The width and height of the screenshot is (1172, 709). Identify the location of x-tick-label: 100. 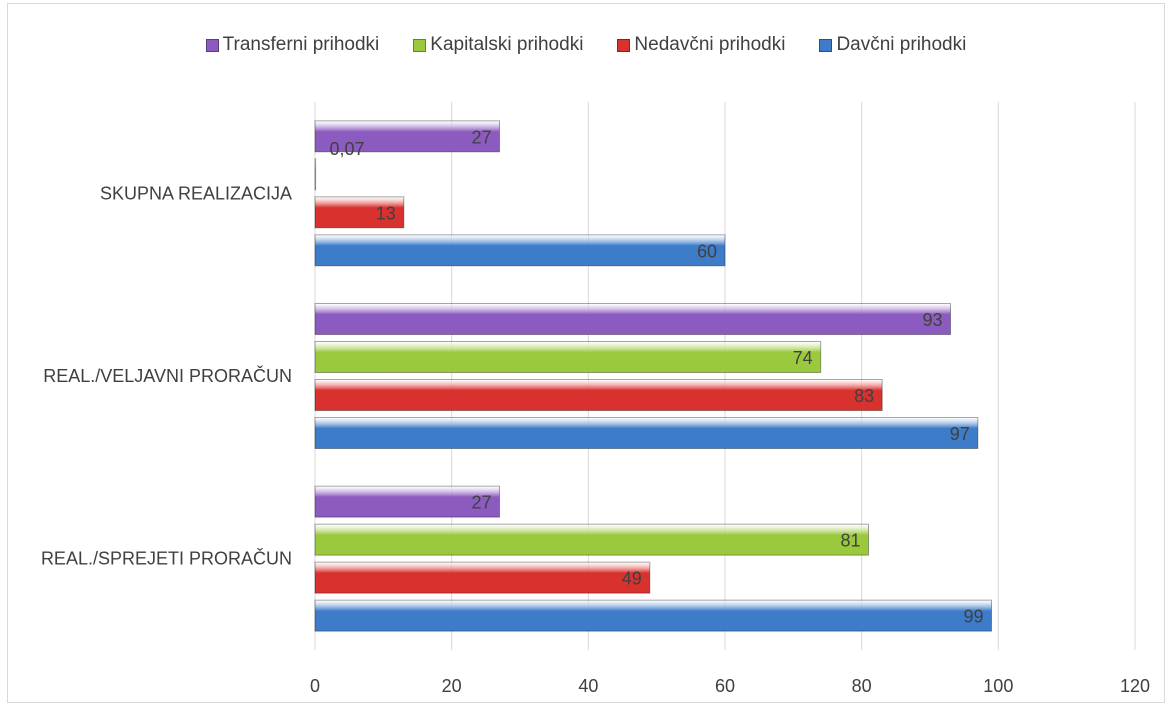
(998, 686).